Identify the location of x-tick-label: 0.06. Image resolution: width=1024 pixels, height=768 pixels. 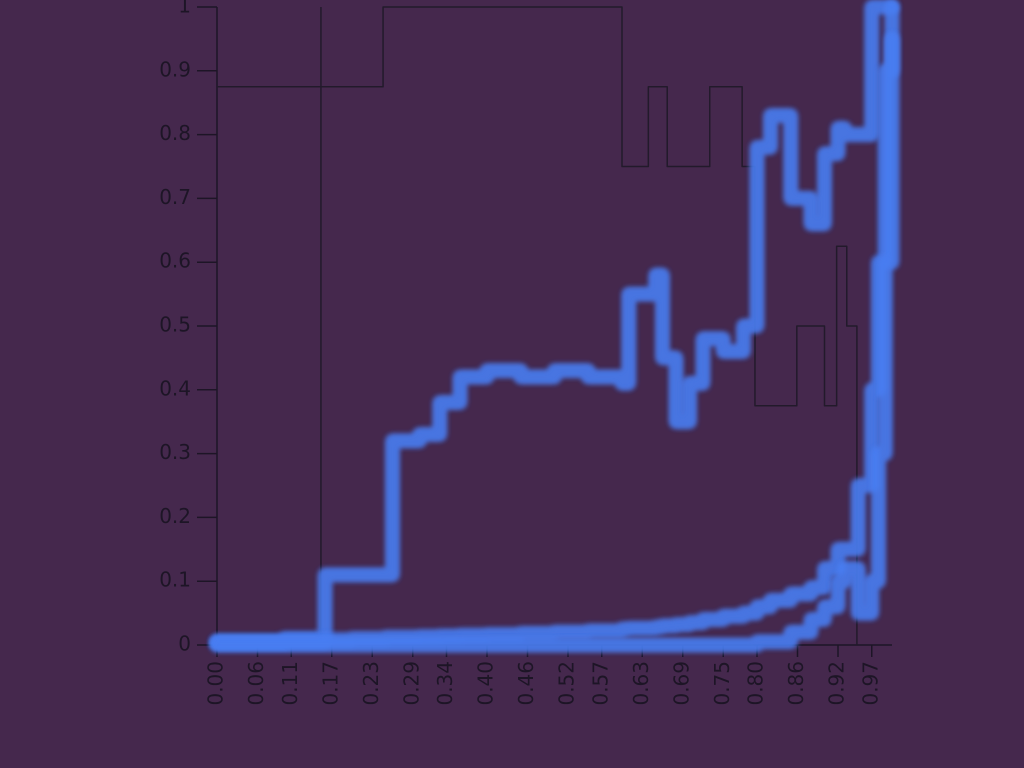
(256, 683).